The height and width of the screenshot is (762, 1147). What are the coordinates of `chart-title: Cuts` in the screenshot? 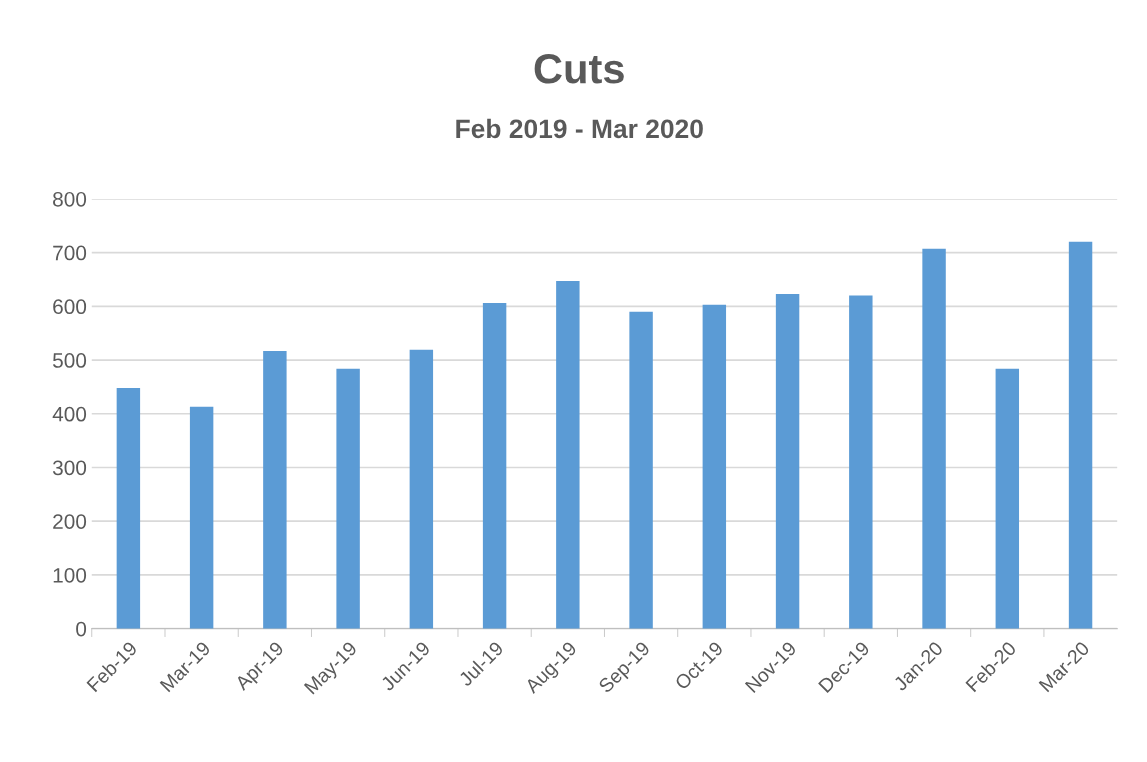 It's located at (579, 69).